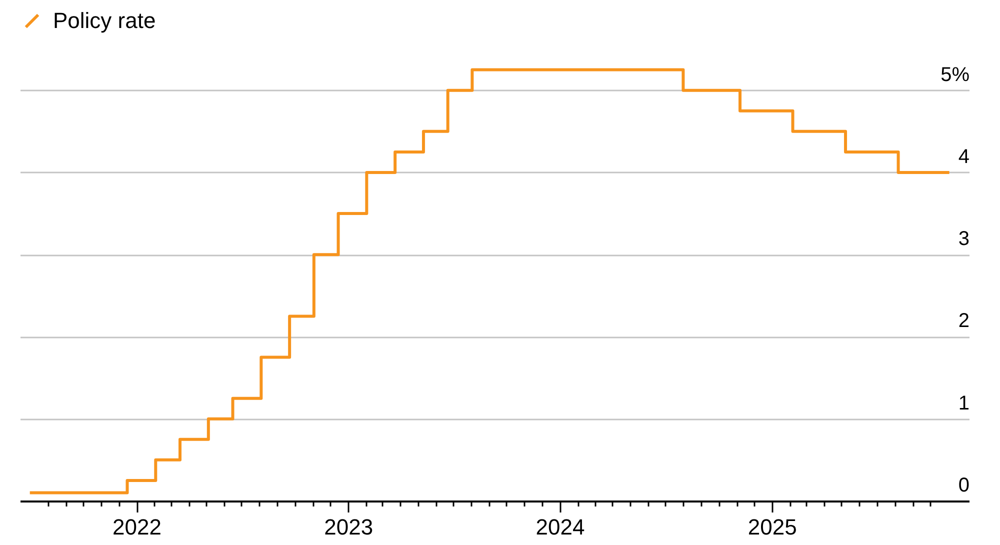 The width and height of the screenshot is (1000, 545). What do you see at coordinates (349, 527) in the screenshot?
I see `x-tick-label: 2023` at bounding box center [349, 527].